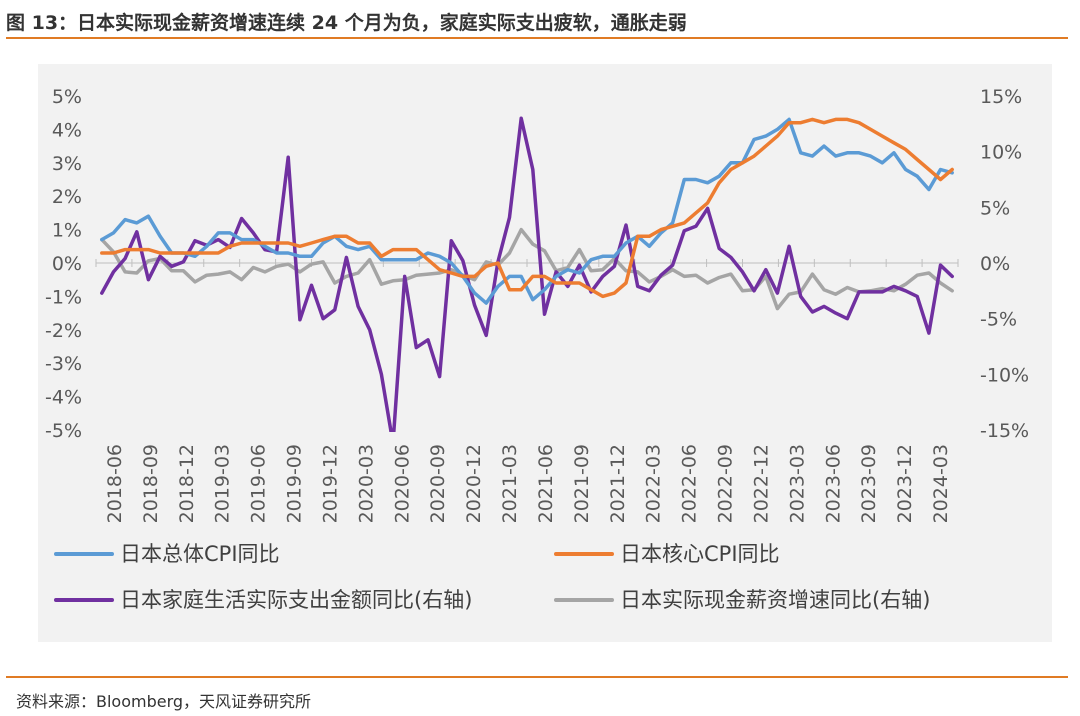 Image resolution: width=1080 pixels, height=716 pixels. What do you see at coordinates (537, 677) in the screenshot?
I see `footer-divider` at bounding box center [537, 677].